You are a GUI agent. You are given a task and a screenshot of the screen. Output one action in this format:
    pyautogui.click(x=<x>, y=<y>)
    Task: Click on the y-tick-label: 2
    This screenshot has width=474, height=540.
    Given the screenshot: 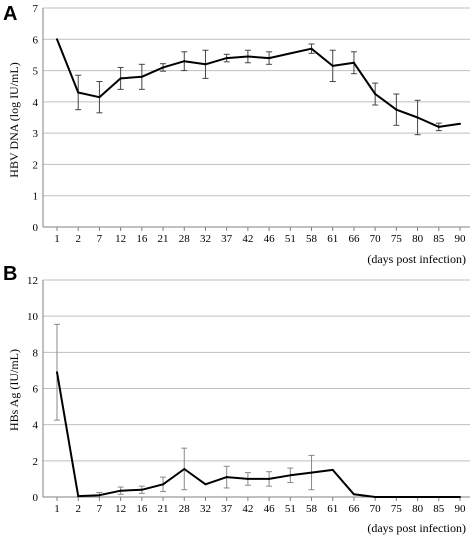 What is the action you would take?
    pyautogui.click(x=36, y=462)
    